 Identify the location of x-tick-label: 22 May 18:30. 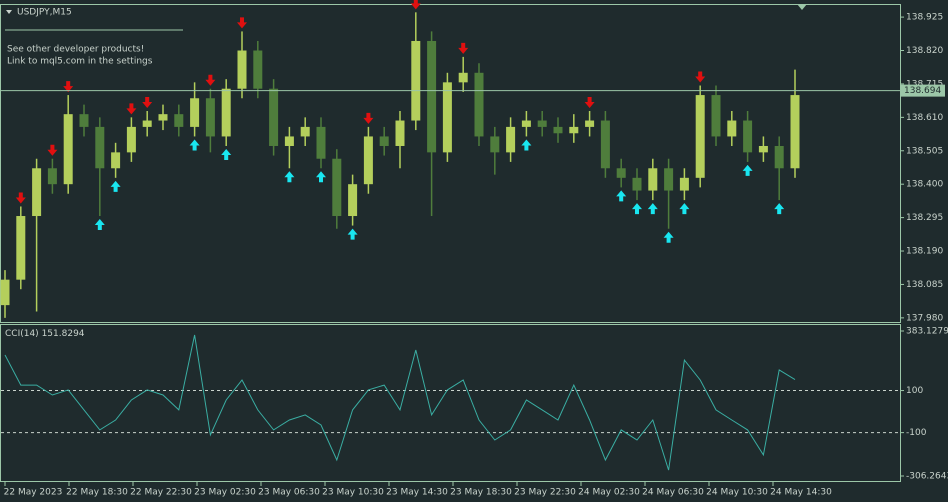
(97, 493).